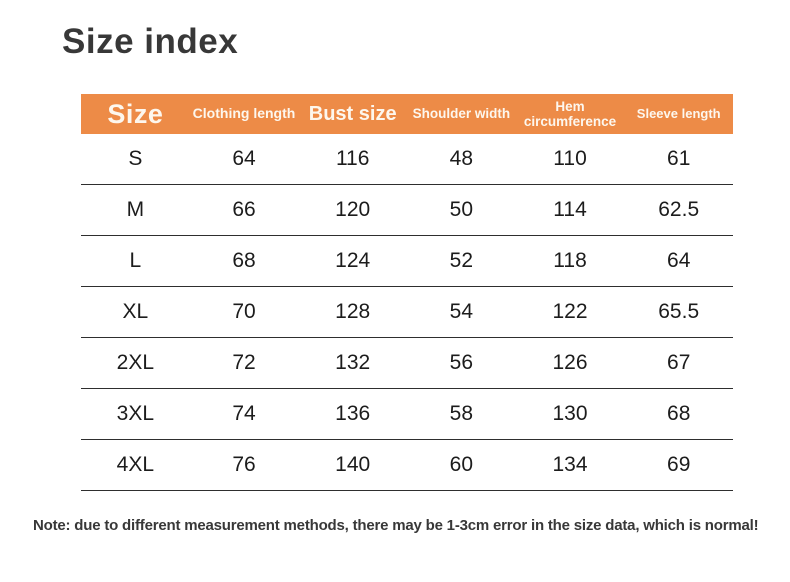 The width and height of the screenshot is (790, 582). I want to click on table-row: S 64 116 48 110 61, so click(407, 159).